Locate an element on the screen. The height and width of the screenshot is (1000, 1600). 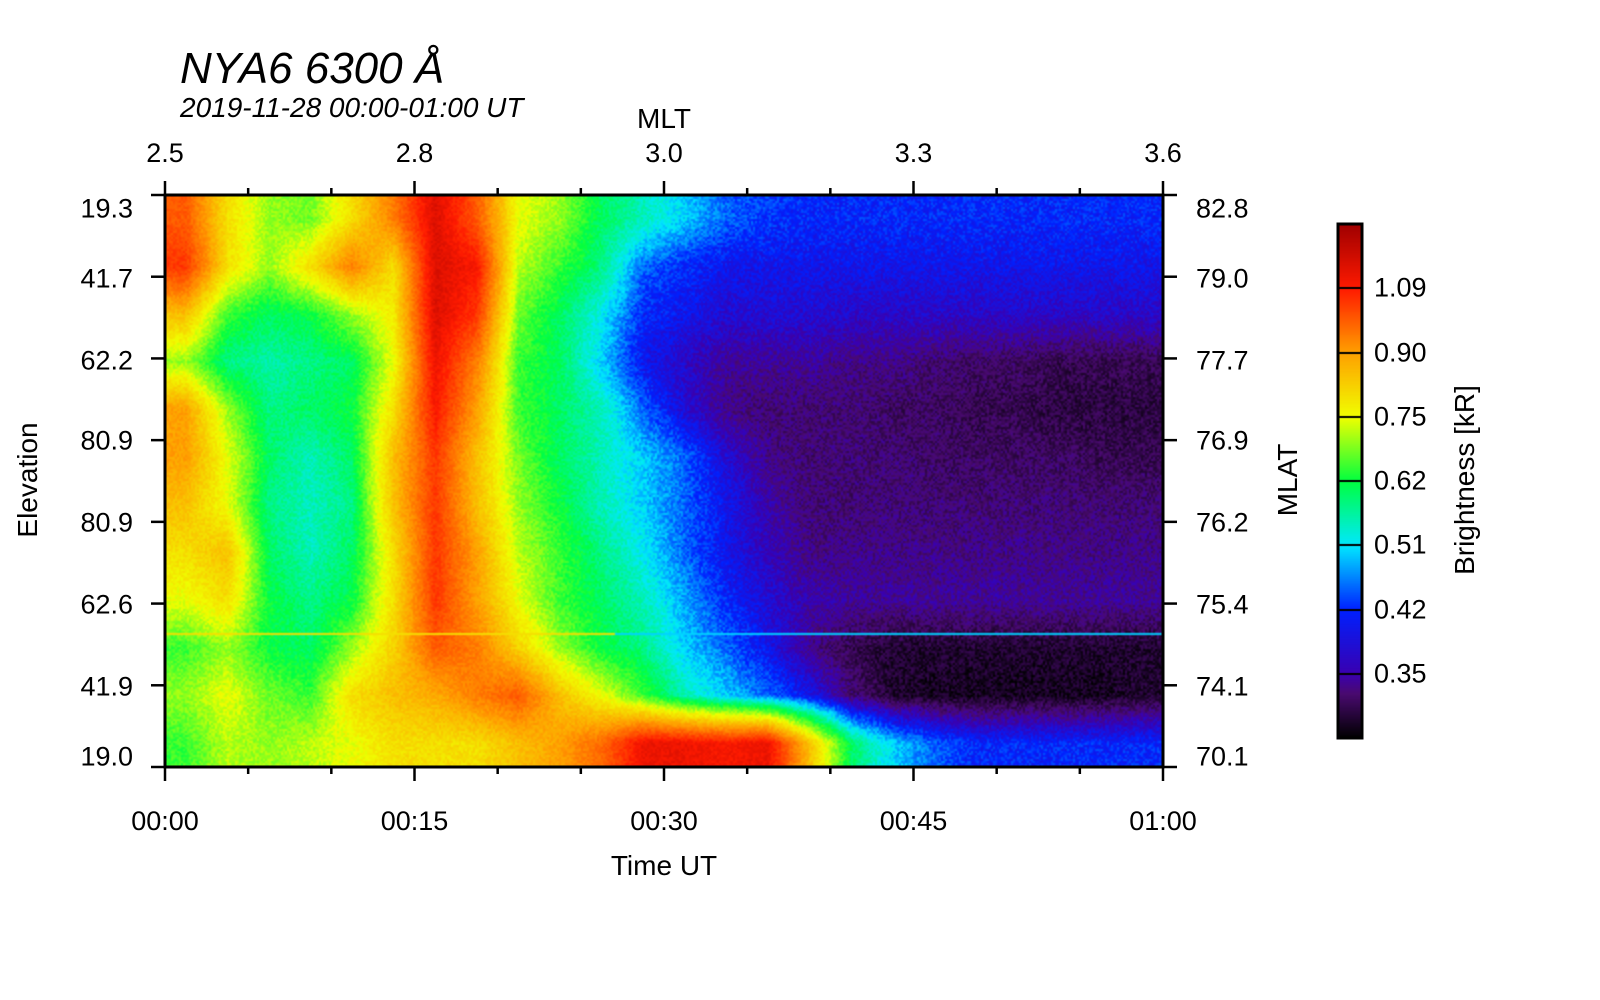
top-tick-label: 3.6 is located at coordinates (1163, 153).